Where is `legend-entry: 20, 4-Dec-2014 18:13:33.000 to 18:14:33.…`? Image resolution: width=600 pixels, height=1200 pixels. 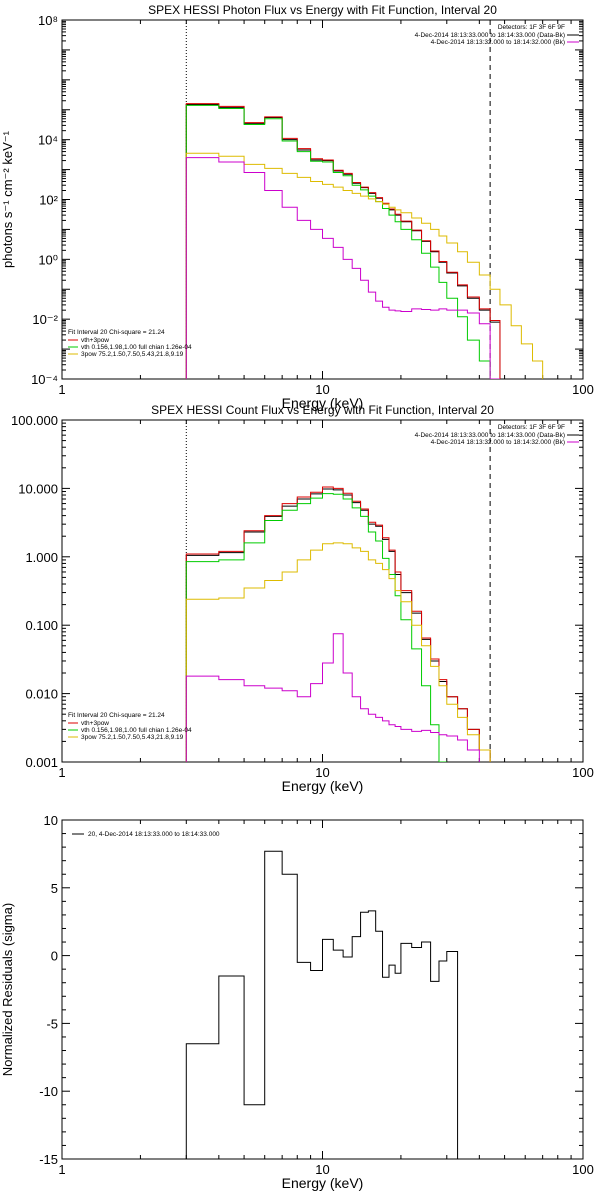 legend-entry: 20, 4-Dec-2014 18:13:33.000 to 18:14:33.… is located at coordinates (154, 834).